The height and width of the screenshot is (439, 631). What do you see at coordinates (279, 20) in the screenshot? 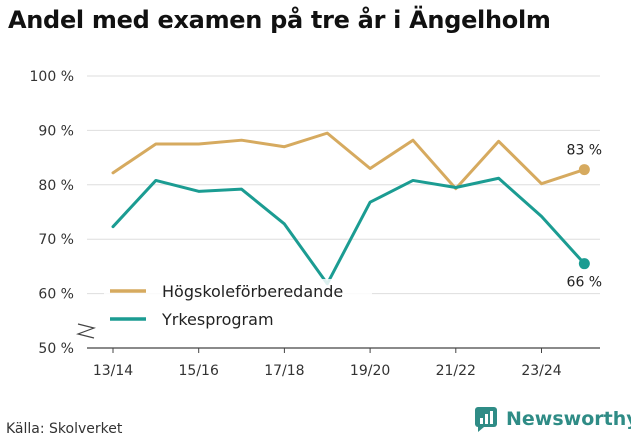
I see `chart-title: Andel med examen på tre år i Ängelholm` at bounding box center [279, 20].